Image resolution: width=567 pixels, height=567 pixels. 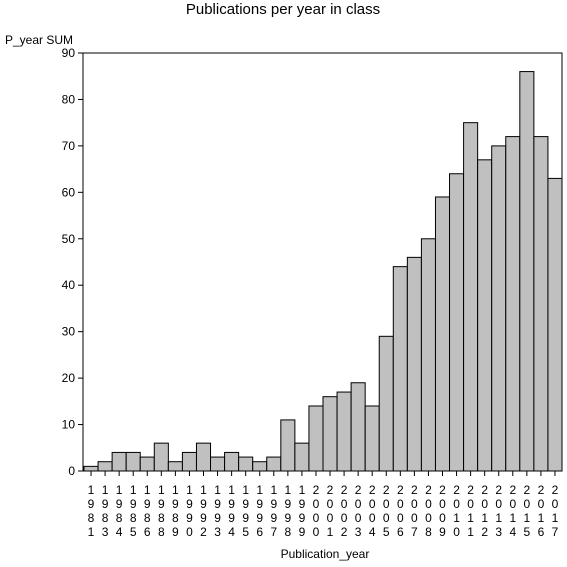 I want to click on y-tick-label: 40, so click(x=69, y=285).